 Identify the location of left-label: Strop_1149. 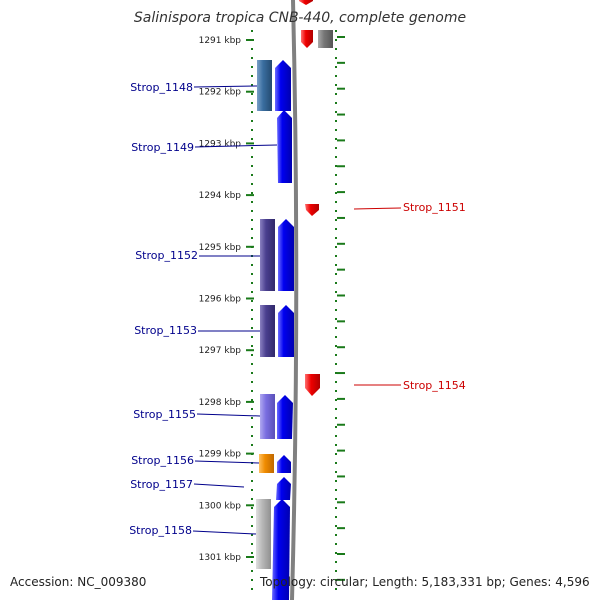
(162, 147).